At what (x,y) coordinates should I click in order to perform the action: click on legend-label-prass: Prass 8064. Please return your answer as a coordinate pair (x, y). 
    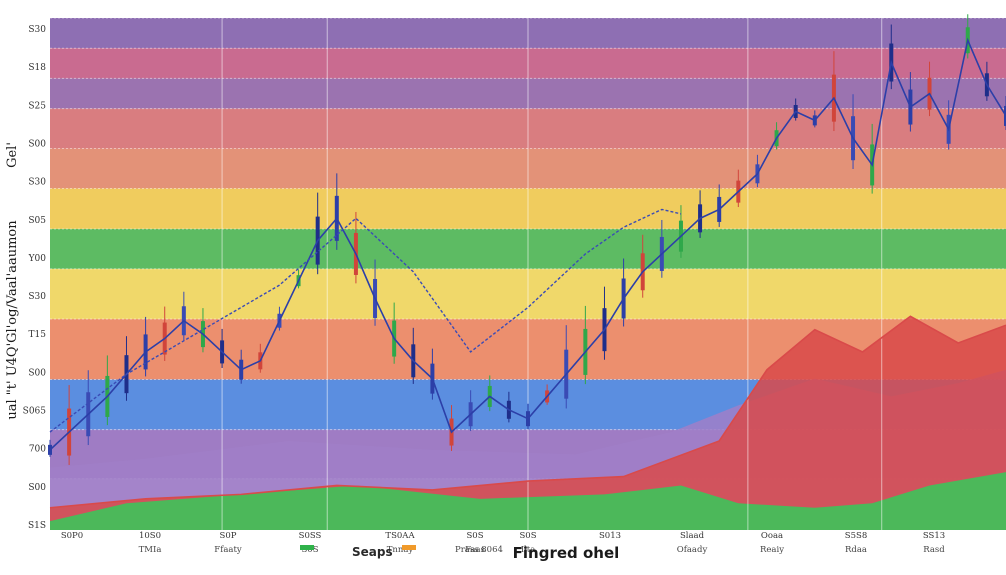
    Looking at the image, I should click on (479, 550).